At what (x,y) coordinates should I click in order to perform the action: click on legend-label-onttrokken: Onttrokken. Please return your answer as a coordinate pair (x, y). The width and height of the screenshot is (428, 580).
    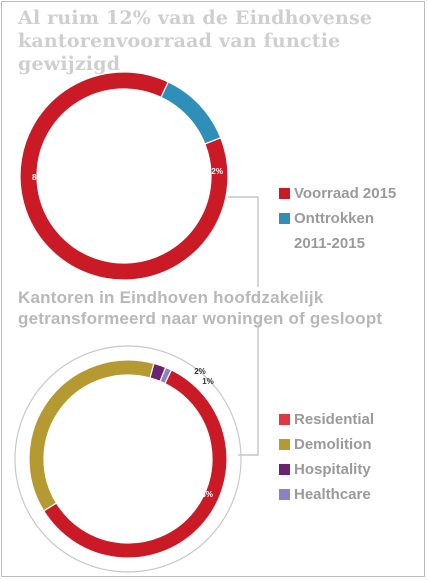
    Looking at the image, I should click on (334, 218).